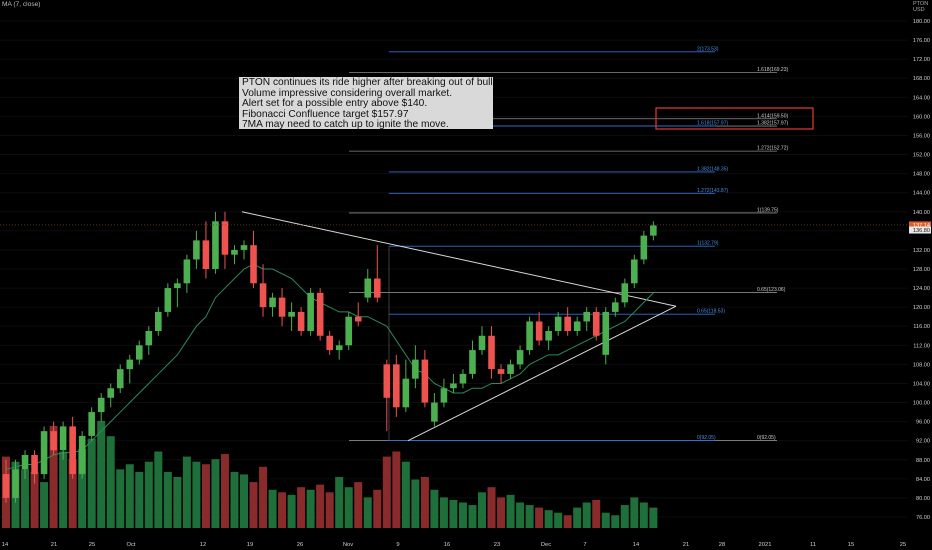 The height and width of the screenshot is (550, 932). What do you see at coordinates (923, 499) in the screenshot?
I see `price-tick-label: 80.00` at bounding box center [923, 499].